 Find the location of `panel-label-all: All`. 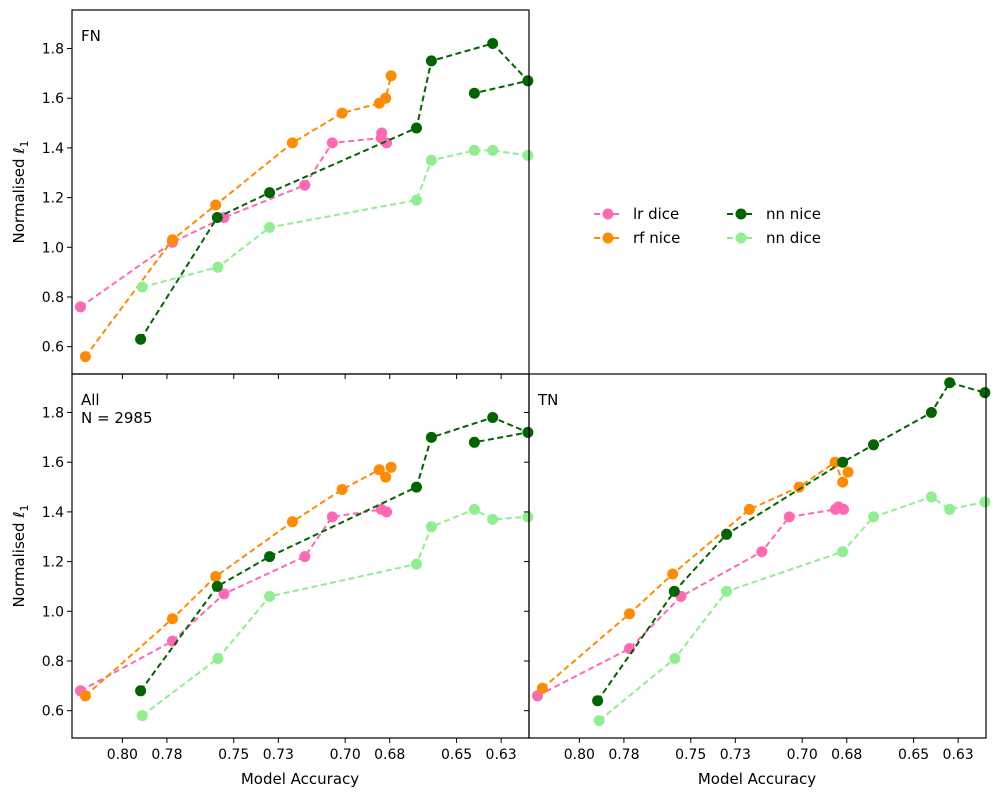

panel-label-all: All is located at coordinates (90, 400).